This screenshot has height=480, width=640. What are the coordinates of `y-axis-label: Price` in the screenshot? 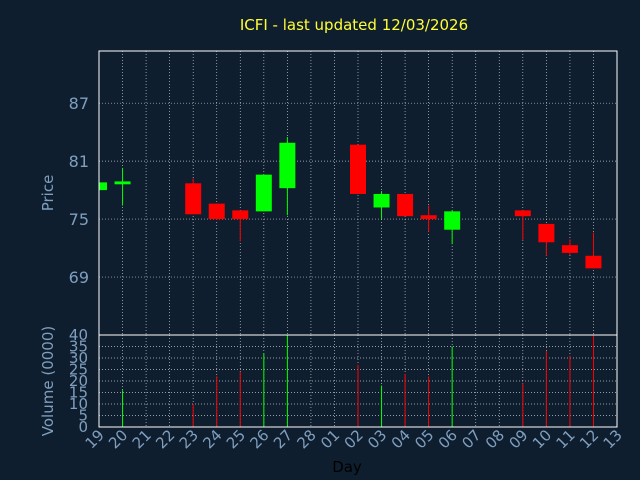 It's located at (48, 193).